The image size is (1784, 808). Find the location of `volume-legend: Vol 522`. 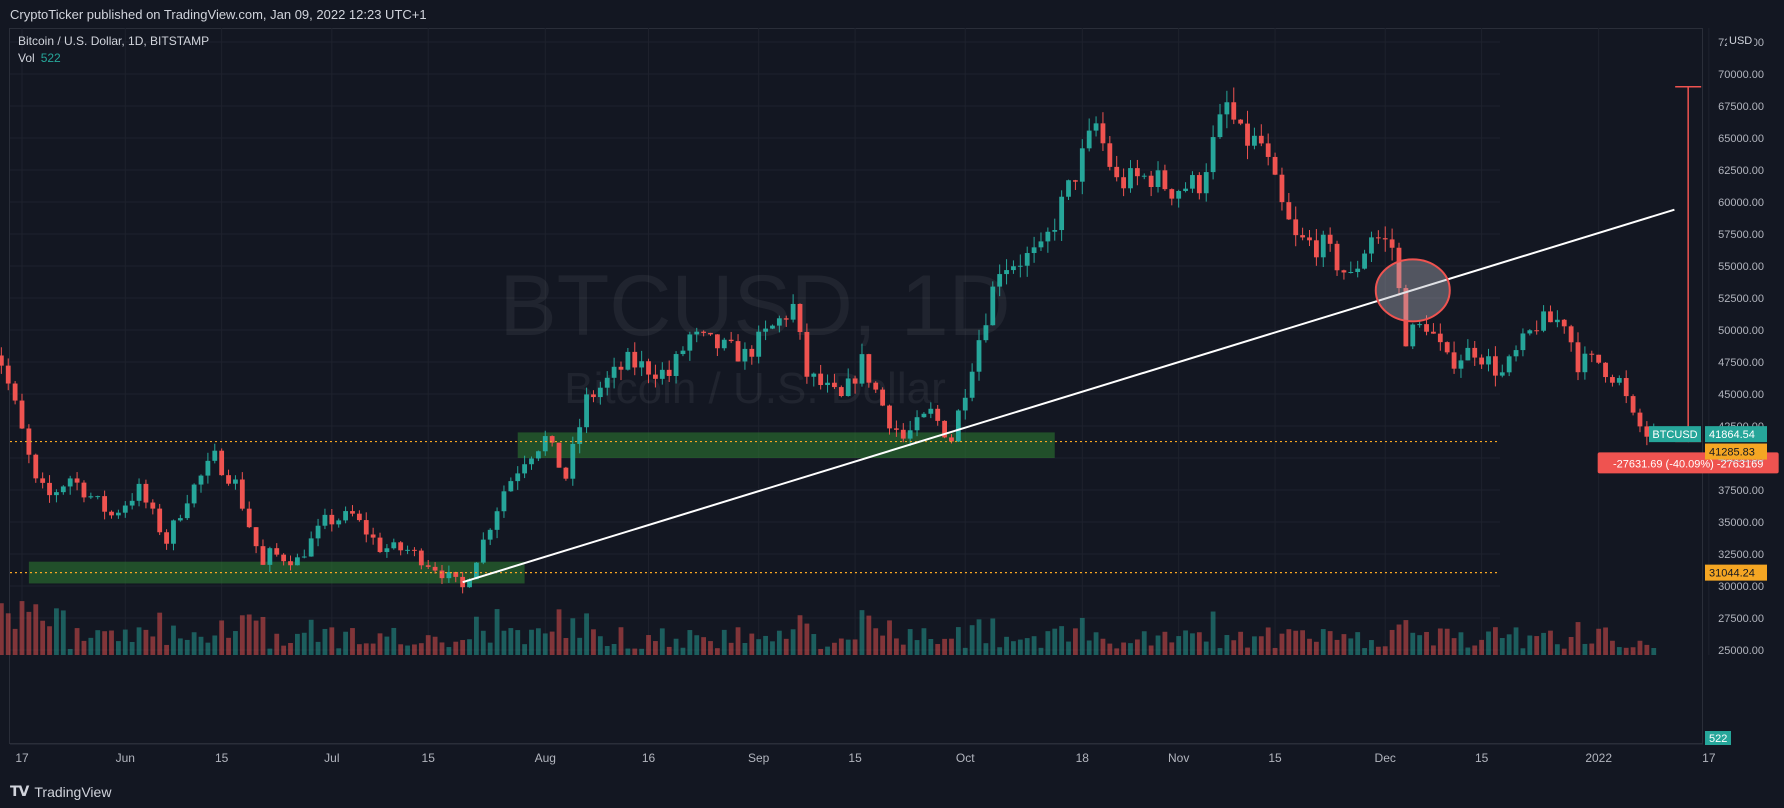

volume-legend: Vol 522 is located at coordinates (39, 58).